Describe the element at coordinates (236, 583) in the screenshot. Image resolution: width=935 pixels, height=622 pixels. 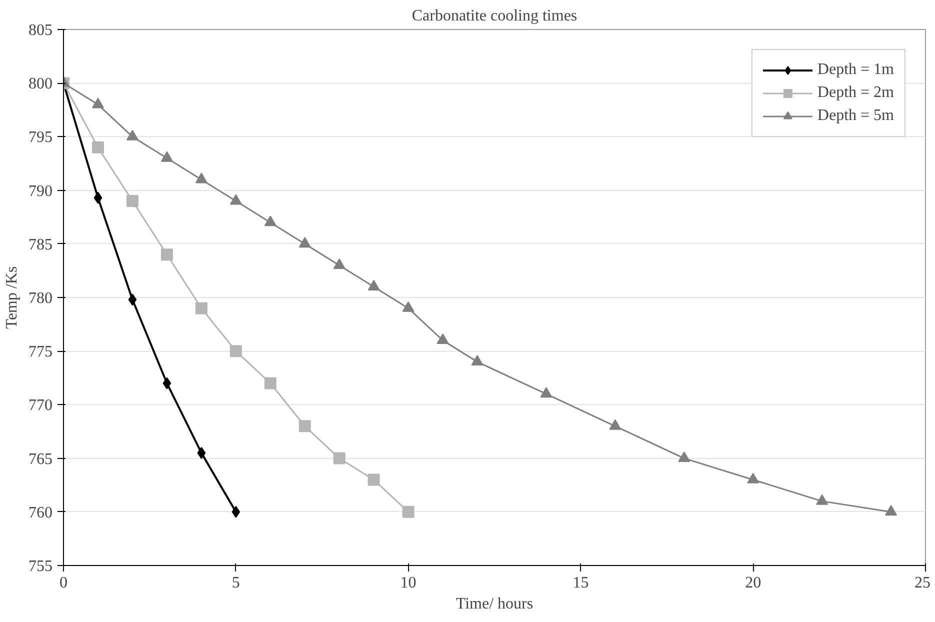
I see `x-tick-label: 5` at that location.